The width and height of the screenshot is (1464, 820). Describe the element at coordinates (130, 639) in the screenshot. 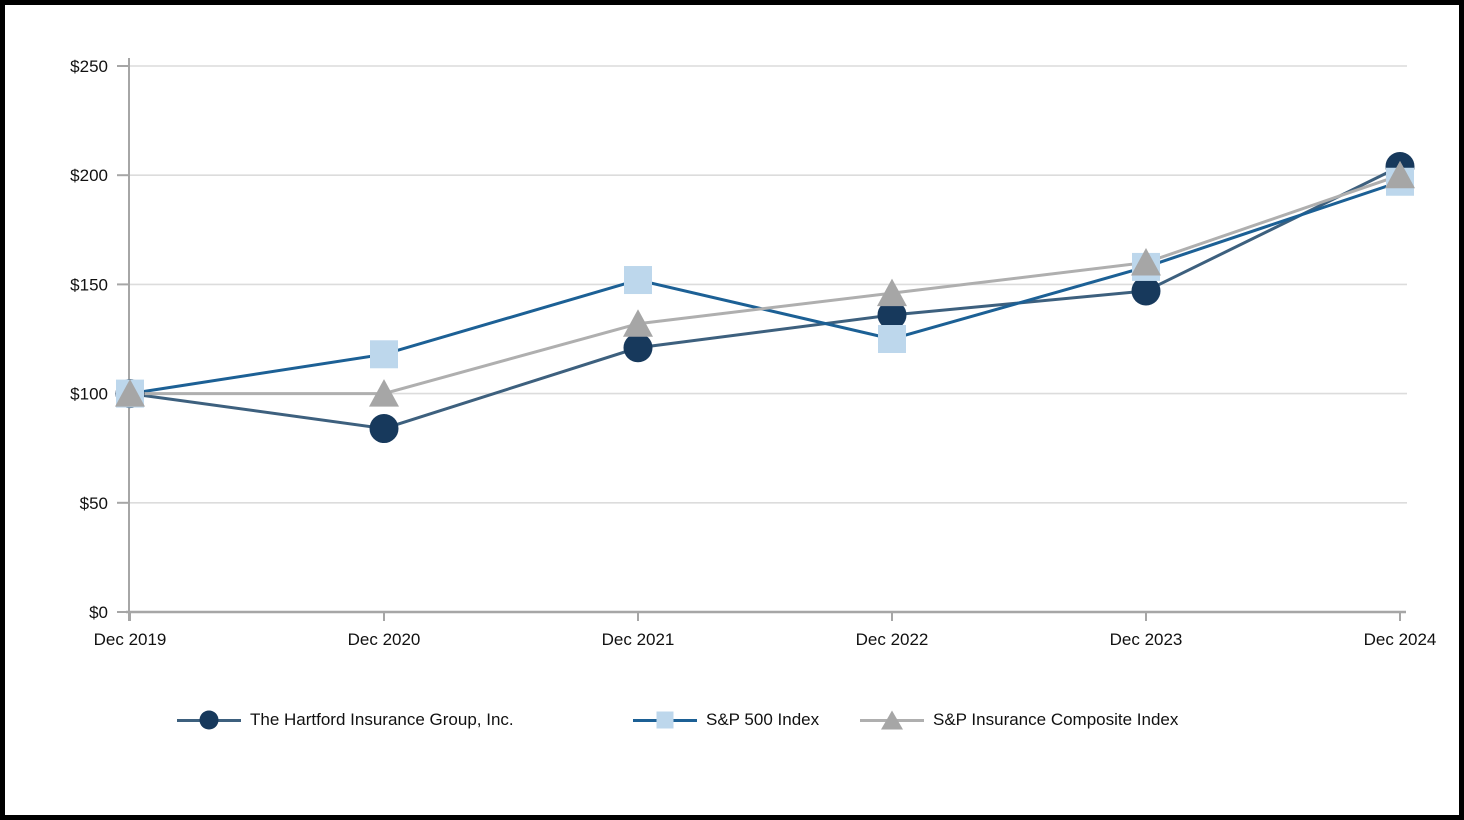

I see `x-axis-tick-label: Dec 2019` at that location.